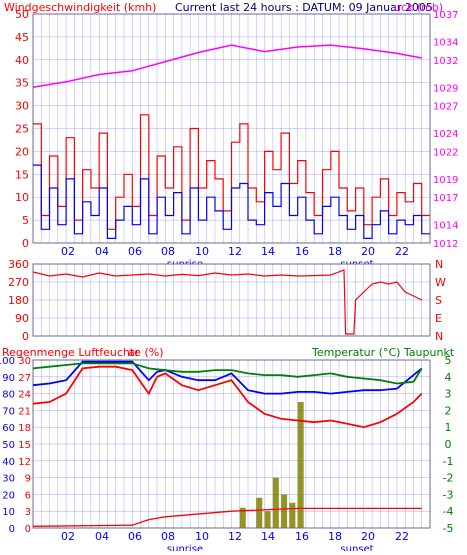 The image size is (467, 555). What do you see at coordinates (22, 60) in the screenshot?
I see `wind-y-tick-label: 40` at bounding box center [22, 60].